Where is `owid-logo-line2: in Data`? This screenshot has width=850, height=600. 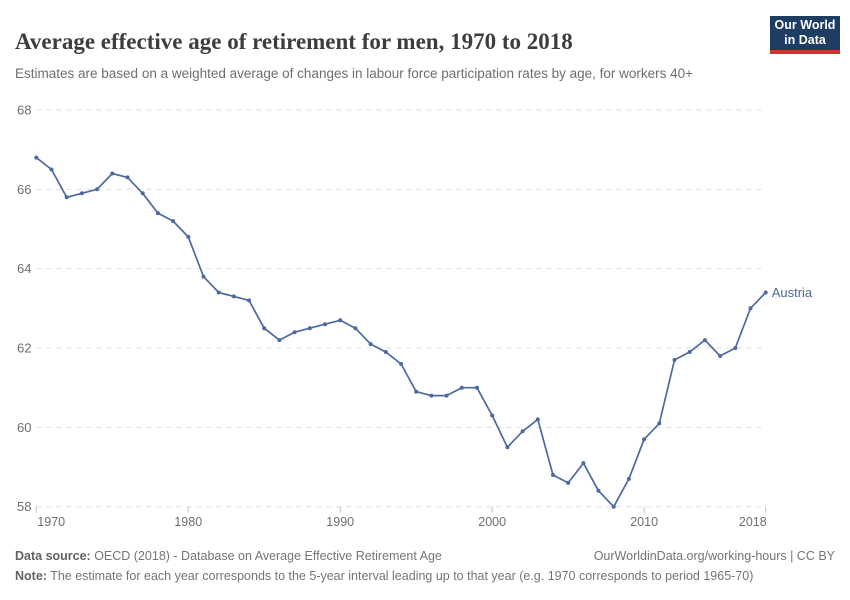
owid-logo-line2: in Data is located at coordinates (805, 40).